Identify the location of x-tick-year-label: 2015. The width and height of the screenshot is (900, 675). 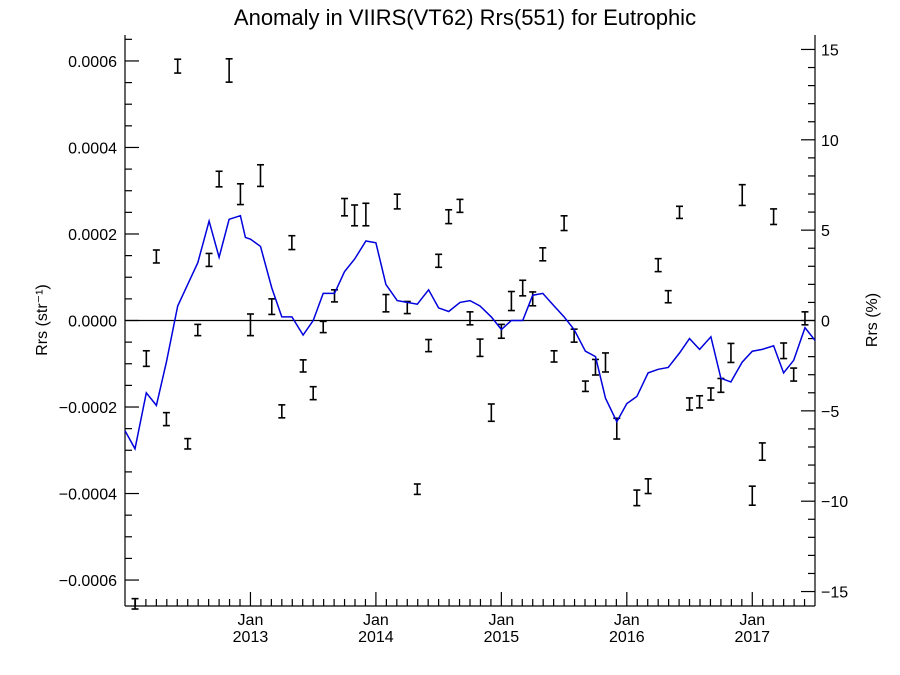
(502, 637).